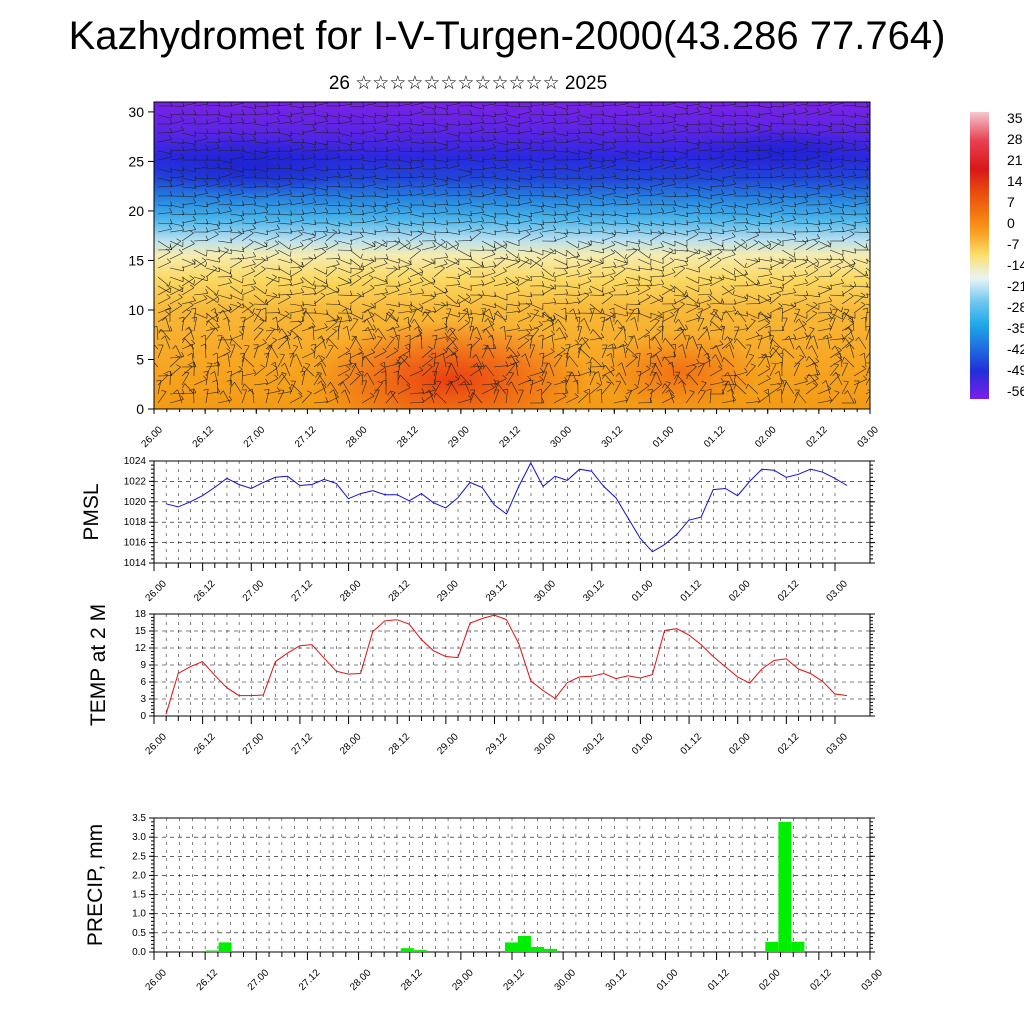  I want to click on x-tick-label: 02.00, so click(766, 437).